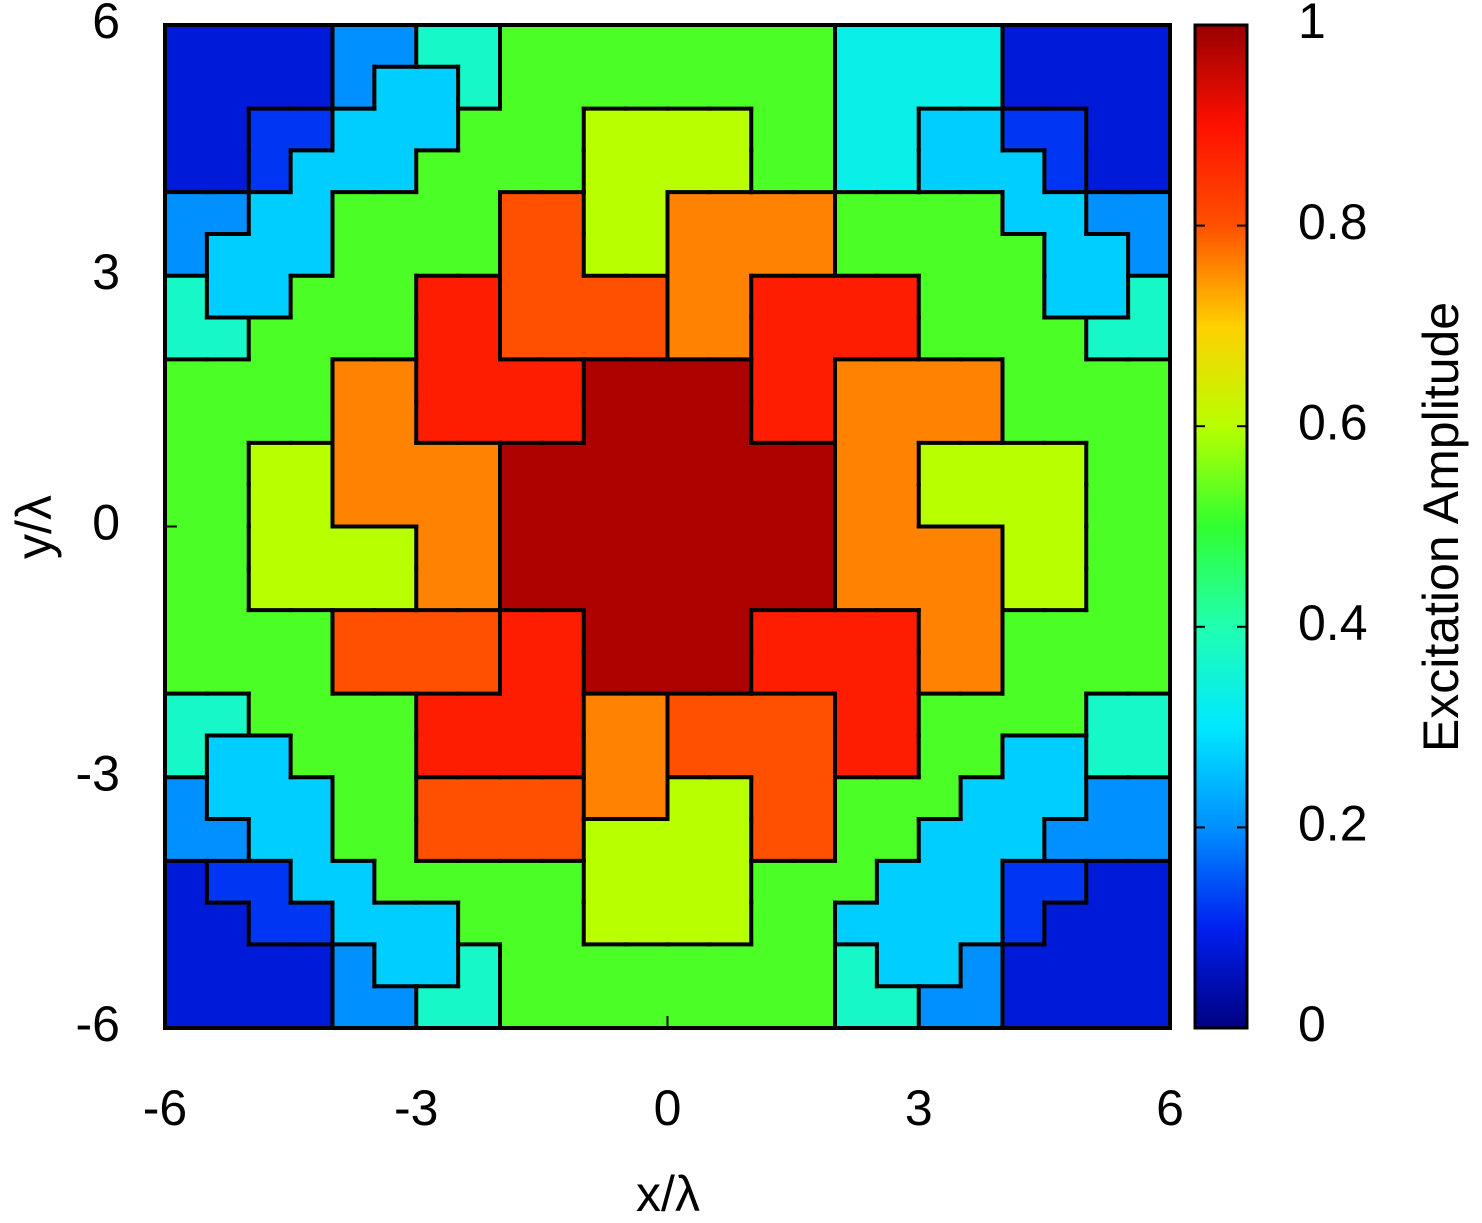 The height and width of the screenshot is (1223, 1482). Describe the element at coordinates (416, 1108) in the screenshot. I see `x-tick-label: -3` at that location.